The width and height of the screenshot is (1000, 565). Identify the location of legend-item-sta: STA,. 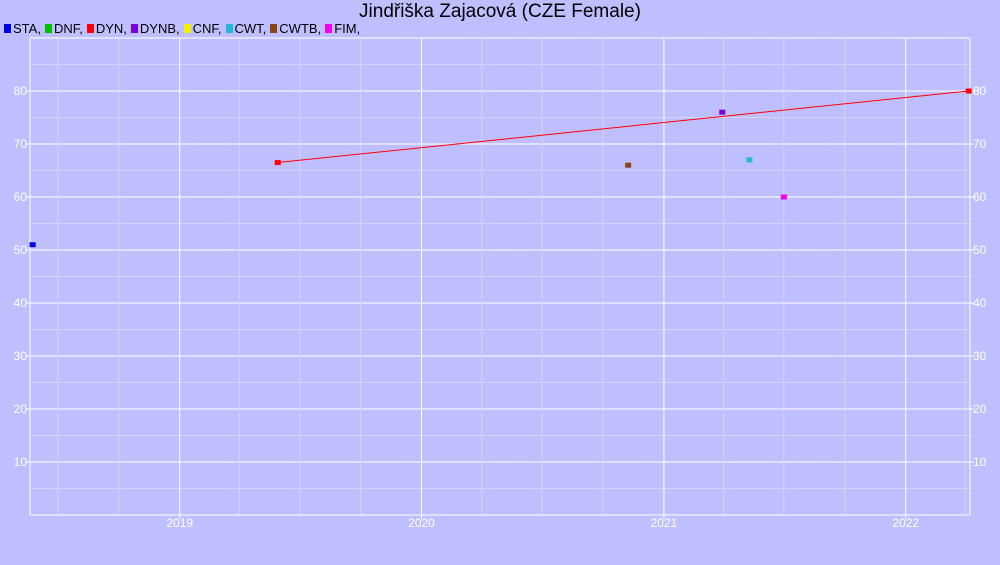
(22, 28).